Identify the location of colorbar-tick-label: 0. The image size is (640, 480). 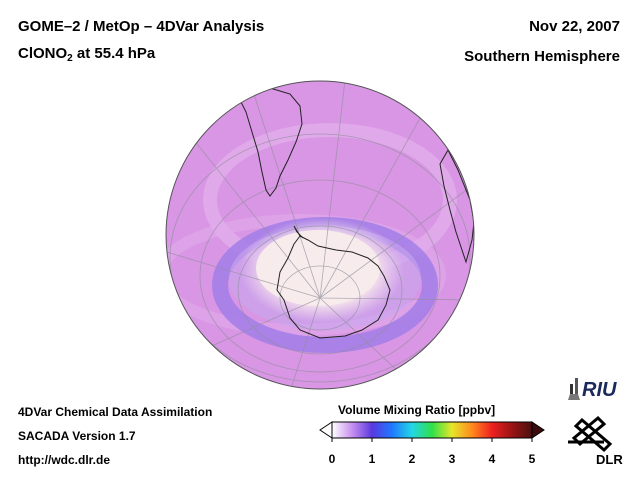
(332, 459).